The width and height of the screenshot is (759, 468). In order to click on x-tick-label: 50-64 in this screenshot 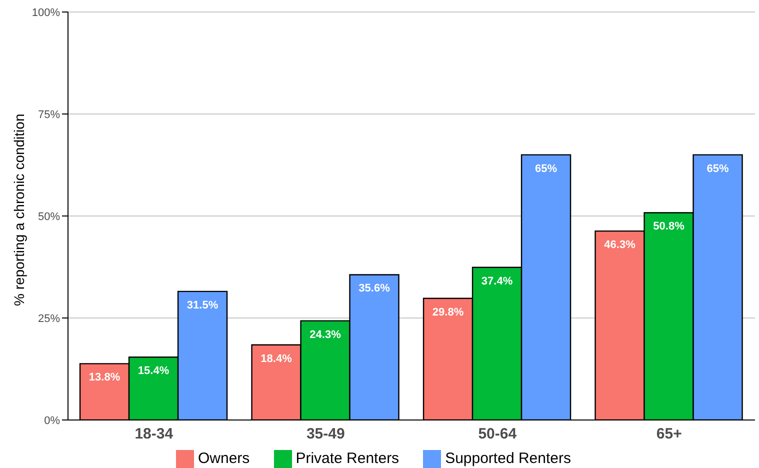, I will do `click(498, 434)`.